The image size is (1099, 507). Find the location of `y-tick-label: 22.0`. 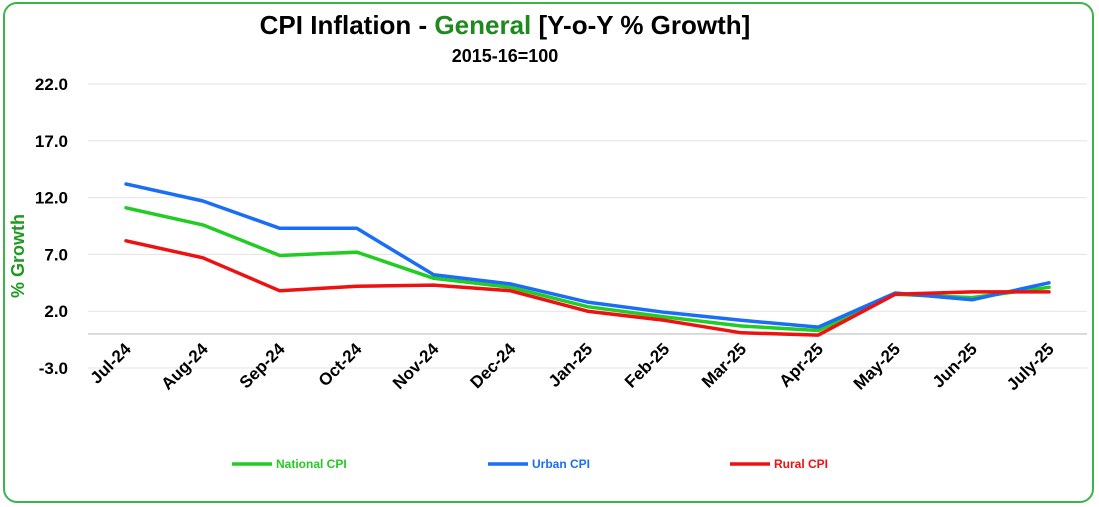

y-tick-label: 22.0 is located at coordinates (51, 84).